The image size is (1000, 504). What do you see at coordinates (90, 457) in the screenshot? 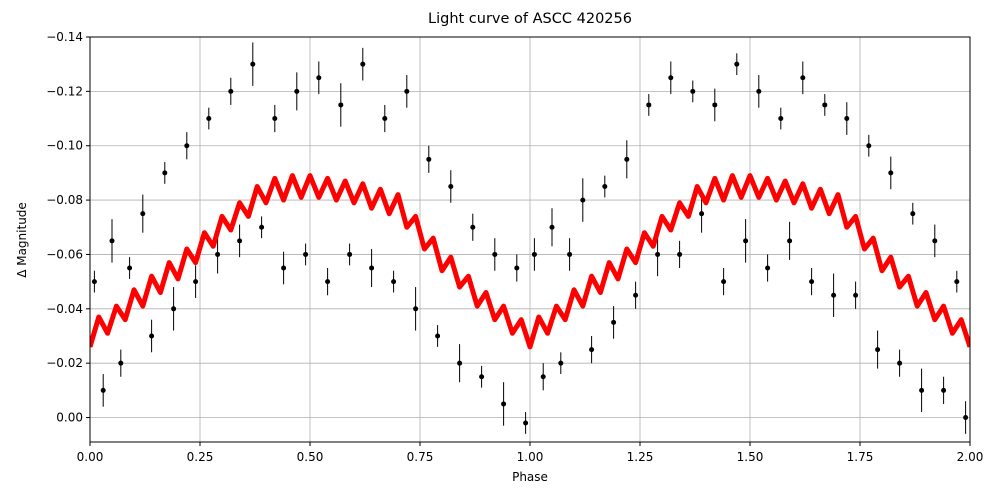
I see `x-tick-label: 0.00` at bounding box center [90, 457].